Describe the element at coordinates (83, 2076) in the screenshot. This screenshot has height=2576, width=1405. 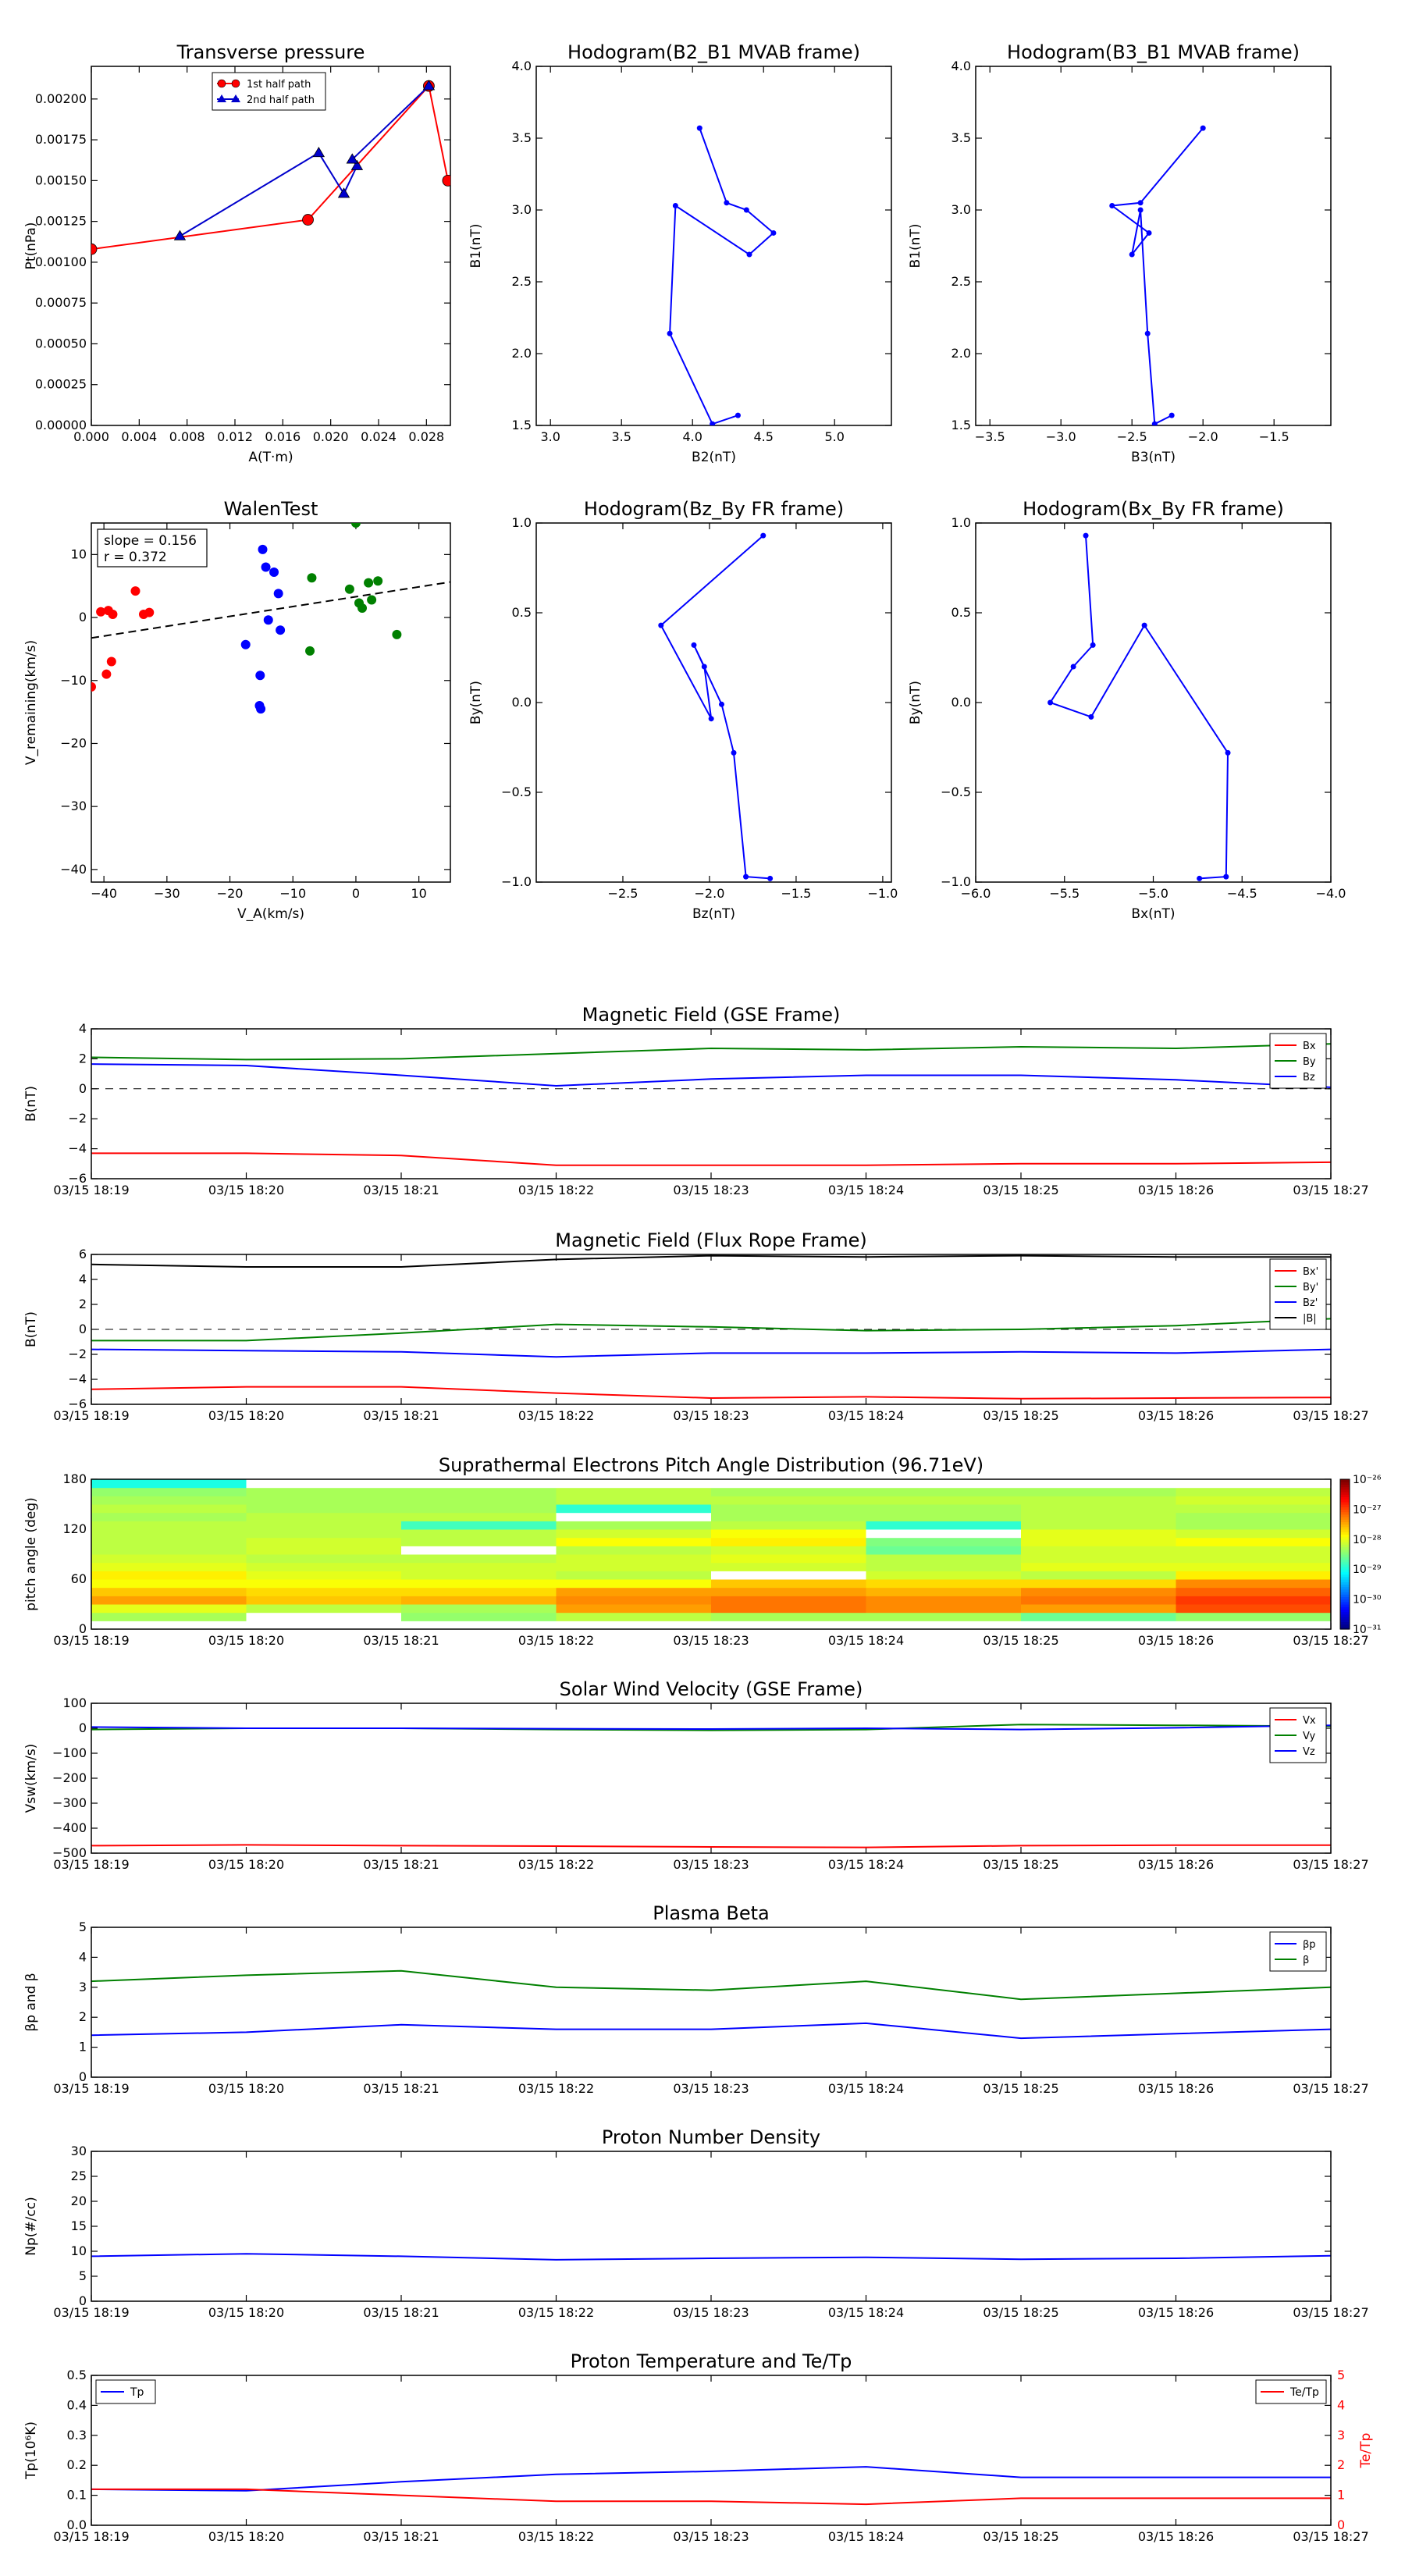
I see `beta-ytick-label: 0` at that location.